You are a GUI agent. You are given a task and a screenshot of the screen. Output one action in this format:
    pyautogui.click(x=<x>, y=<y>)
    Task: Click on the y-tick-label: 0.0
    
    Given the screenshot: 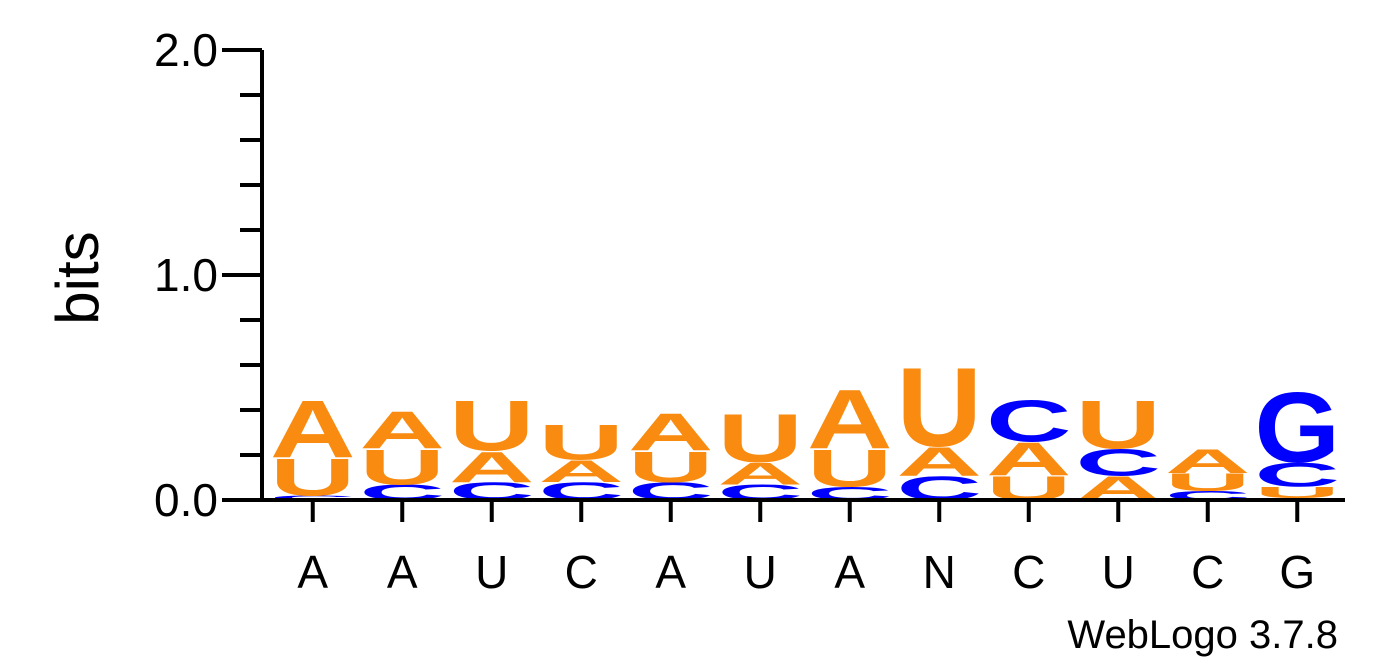 What is the action you would take?
    pyautogui.click(x=186, y=500)
    